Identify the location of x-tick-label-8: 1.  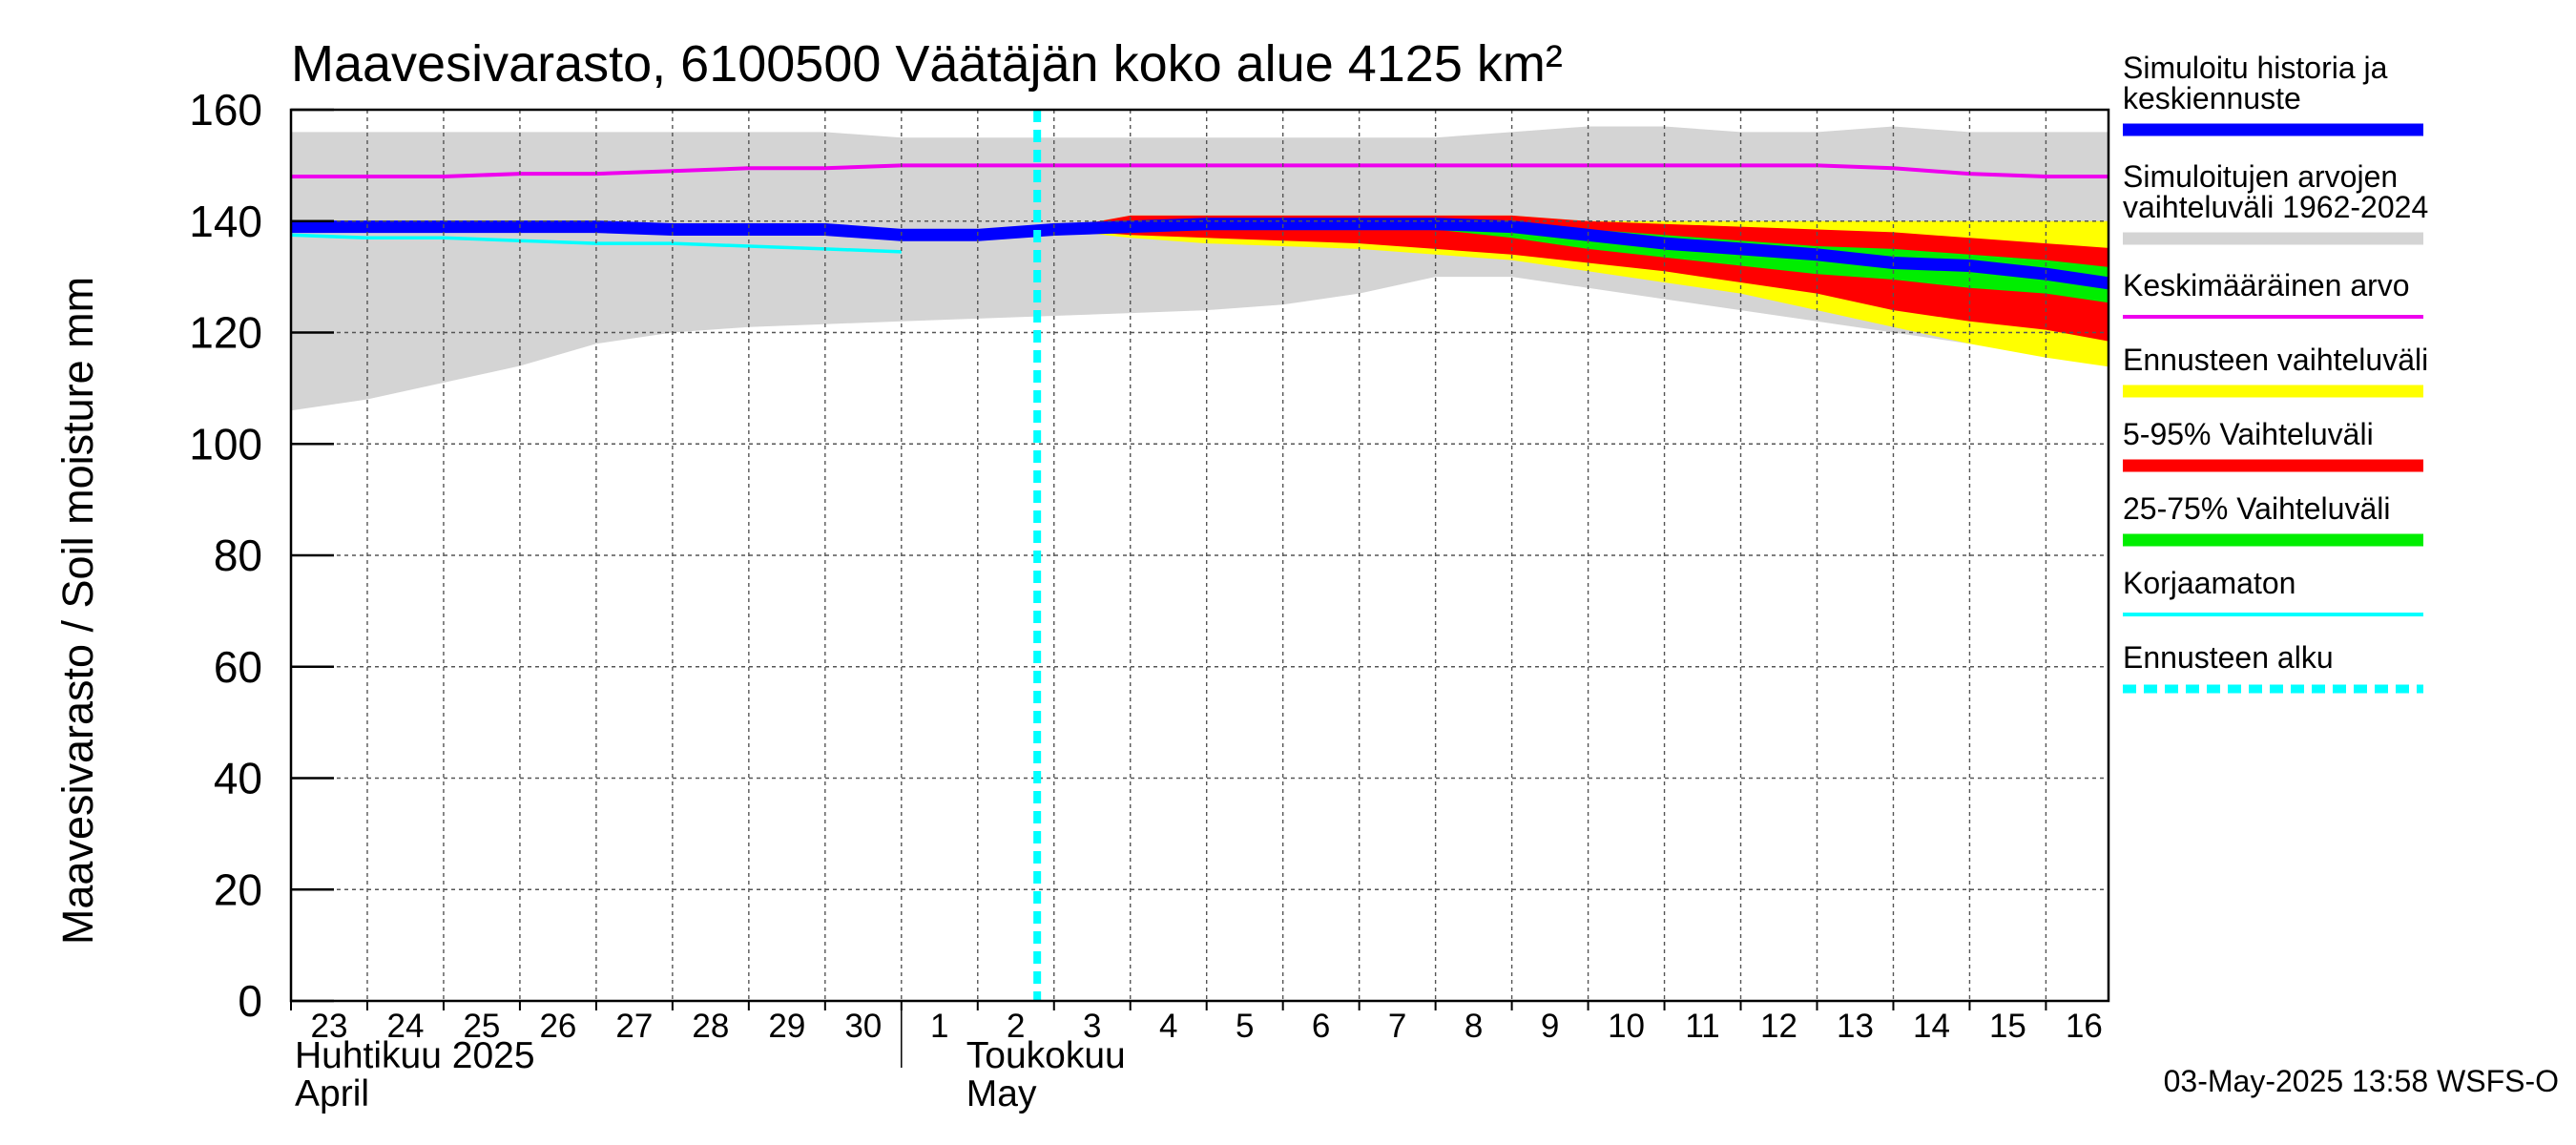
(939, 1026).